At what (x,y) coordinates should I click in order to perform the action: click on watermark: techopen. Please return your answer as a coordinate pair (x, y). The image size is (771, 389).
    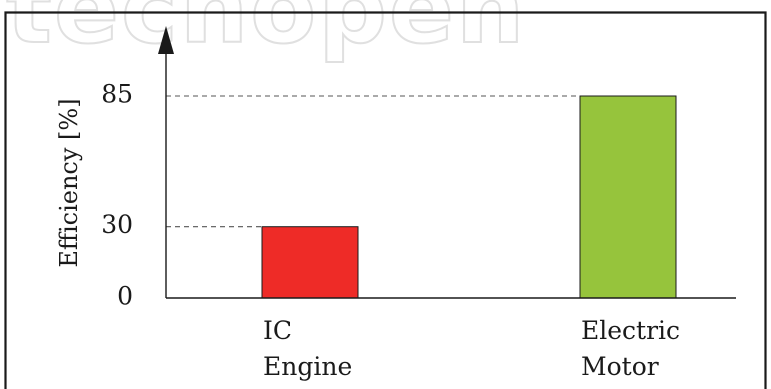
    Looking at the image, I should click on (266, 32).